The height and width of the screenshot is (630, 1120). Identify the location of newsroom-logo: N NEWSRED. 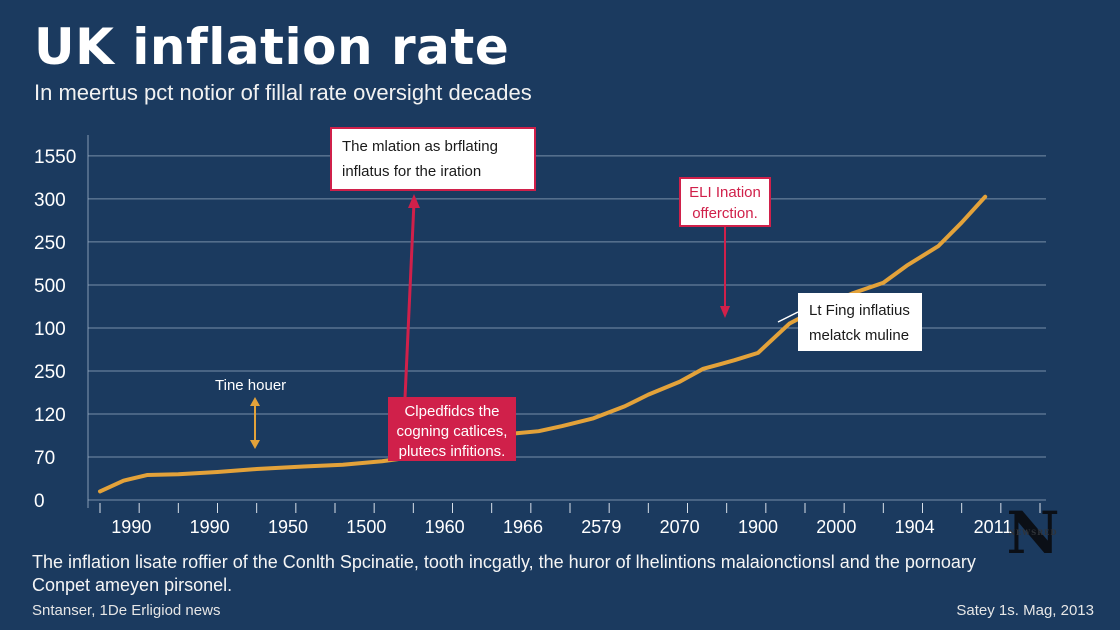
(1033, 533).